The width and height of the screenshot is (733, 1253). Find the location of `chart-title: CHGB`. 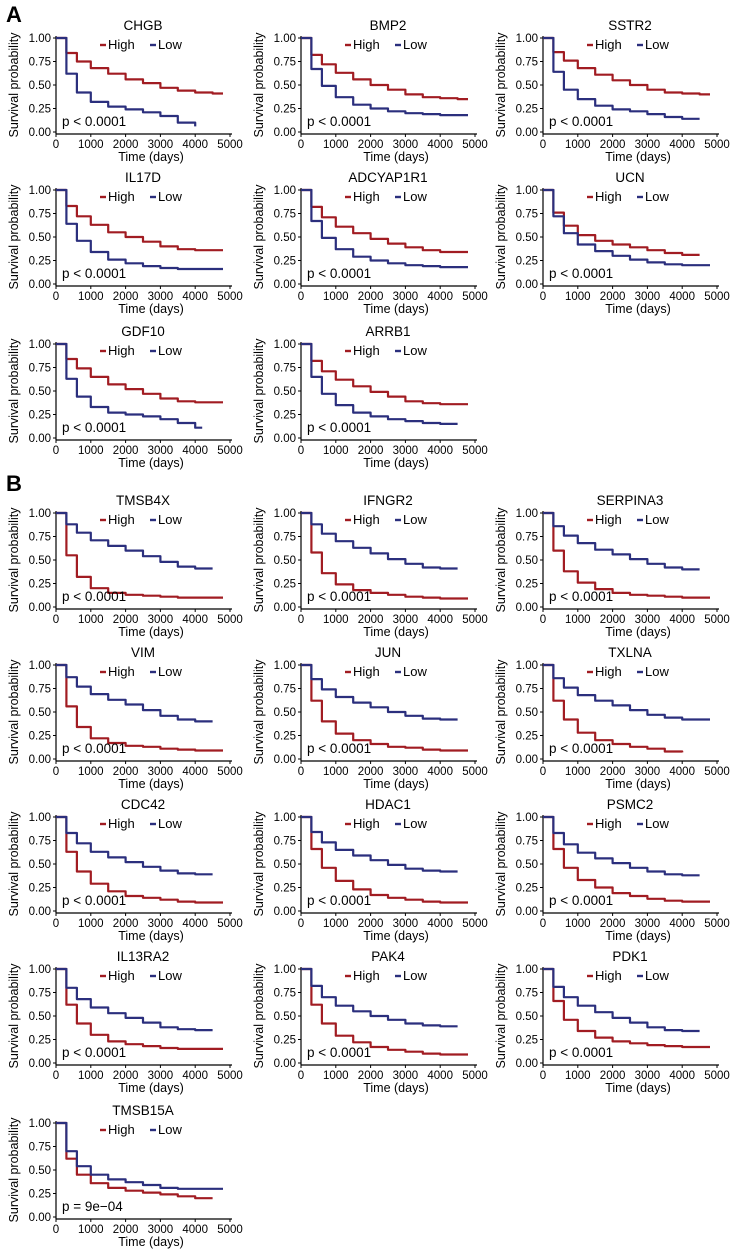

chart-title: CHGB is located at coordinates (142, 25).